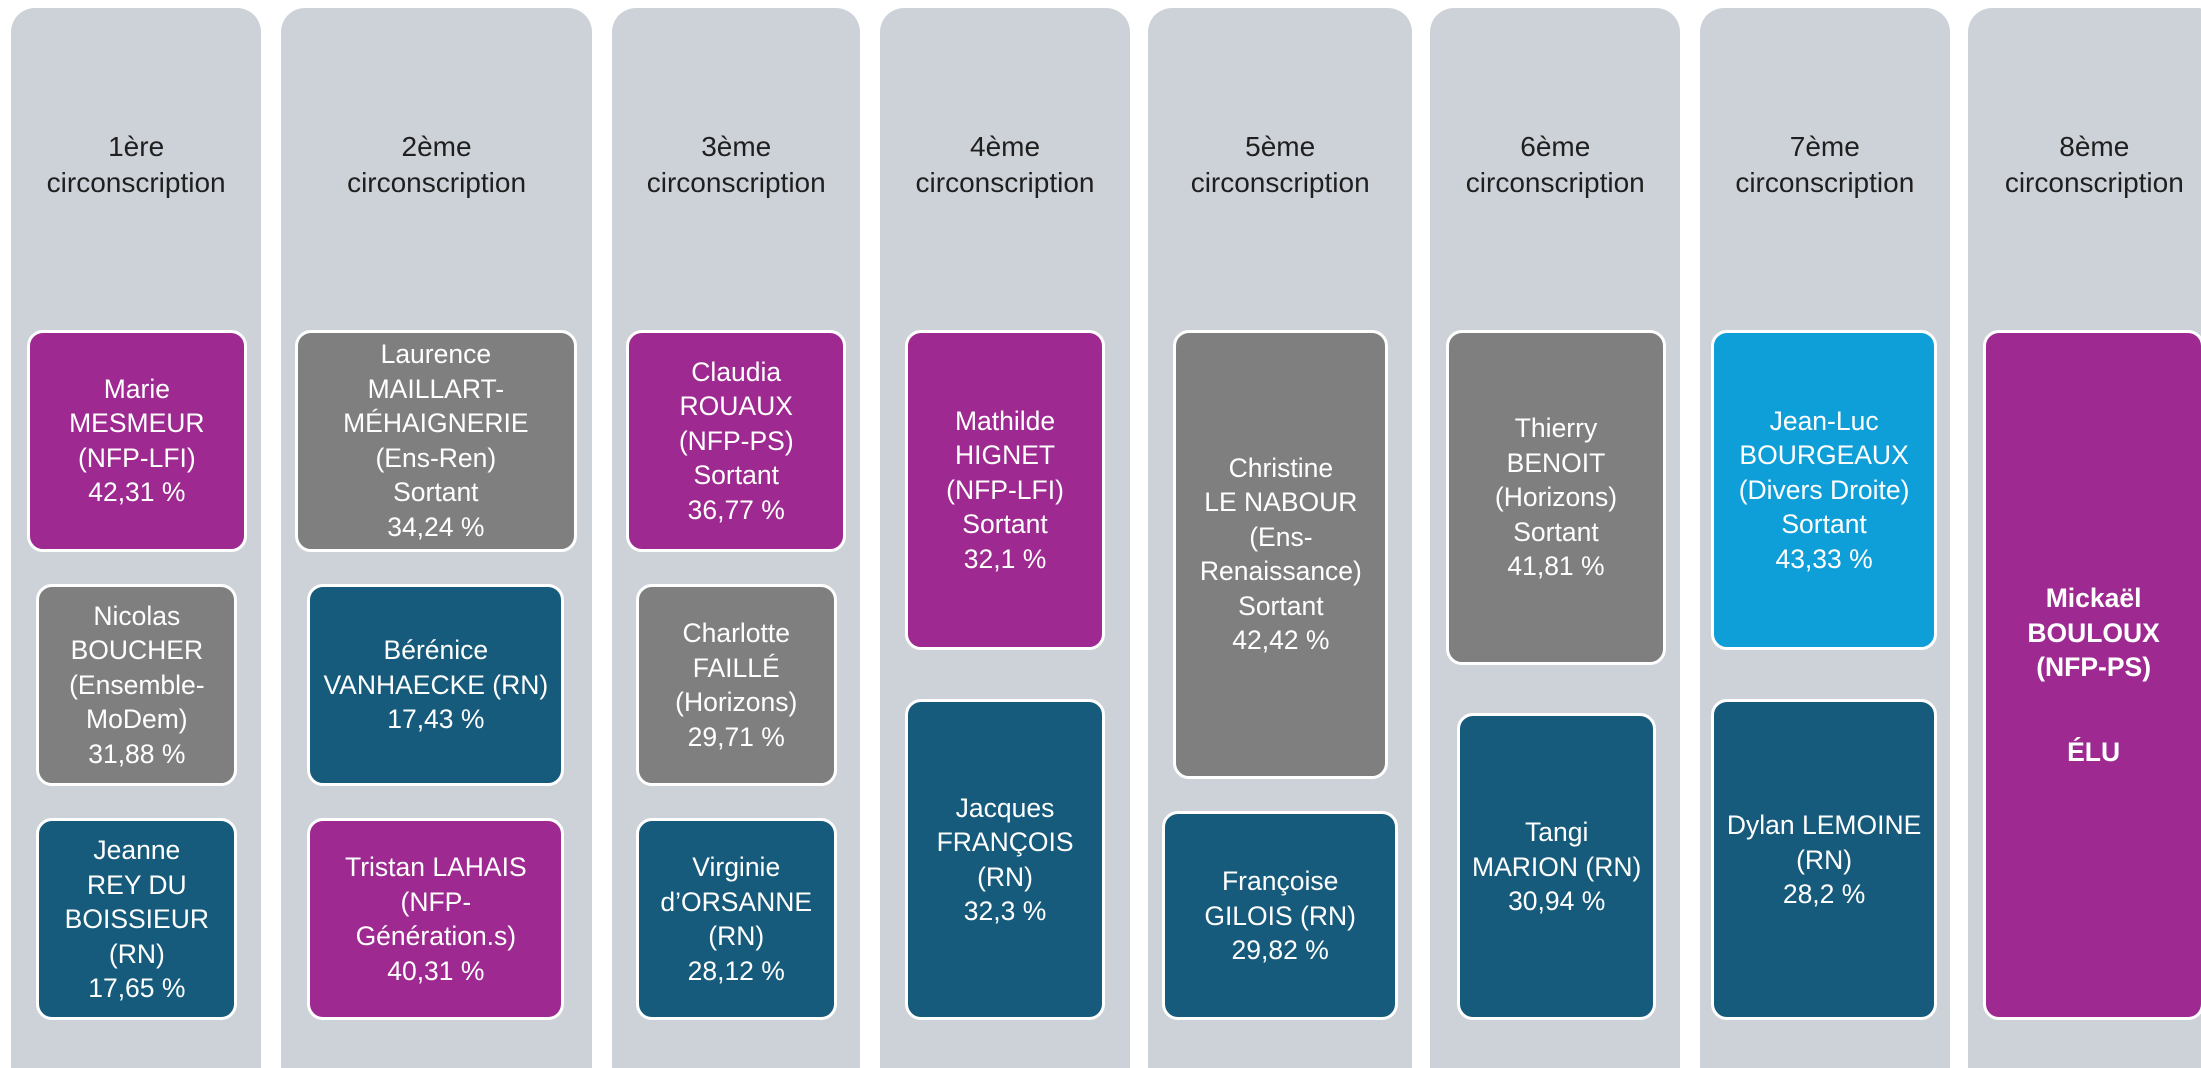 The width and height of the screenshot is (2201, 1068). Describe the element at coordinates (1824, 894) in the screenshot. I see `candidate-line: 28,2 %` at that location.